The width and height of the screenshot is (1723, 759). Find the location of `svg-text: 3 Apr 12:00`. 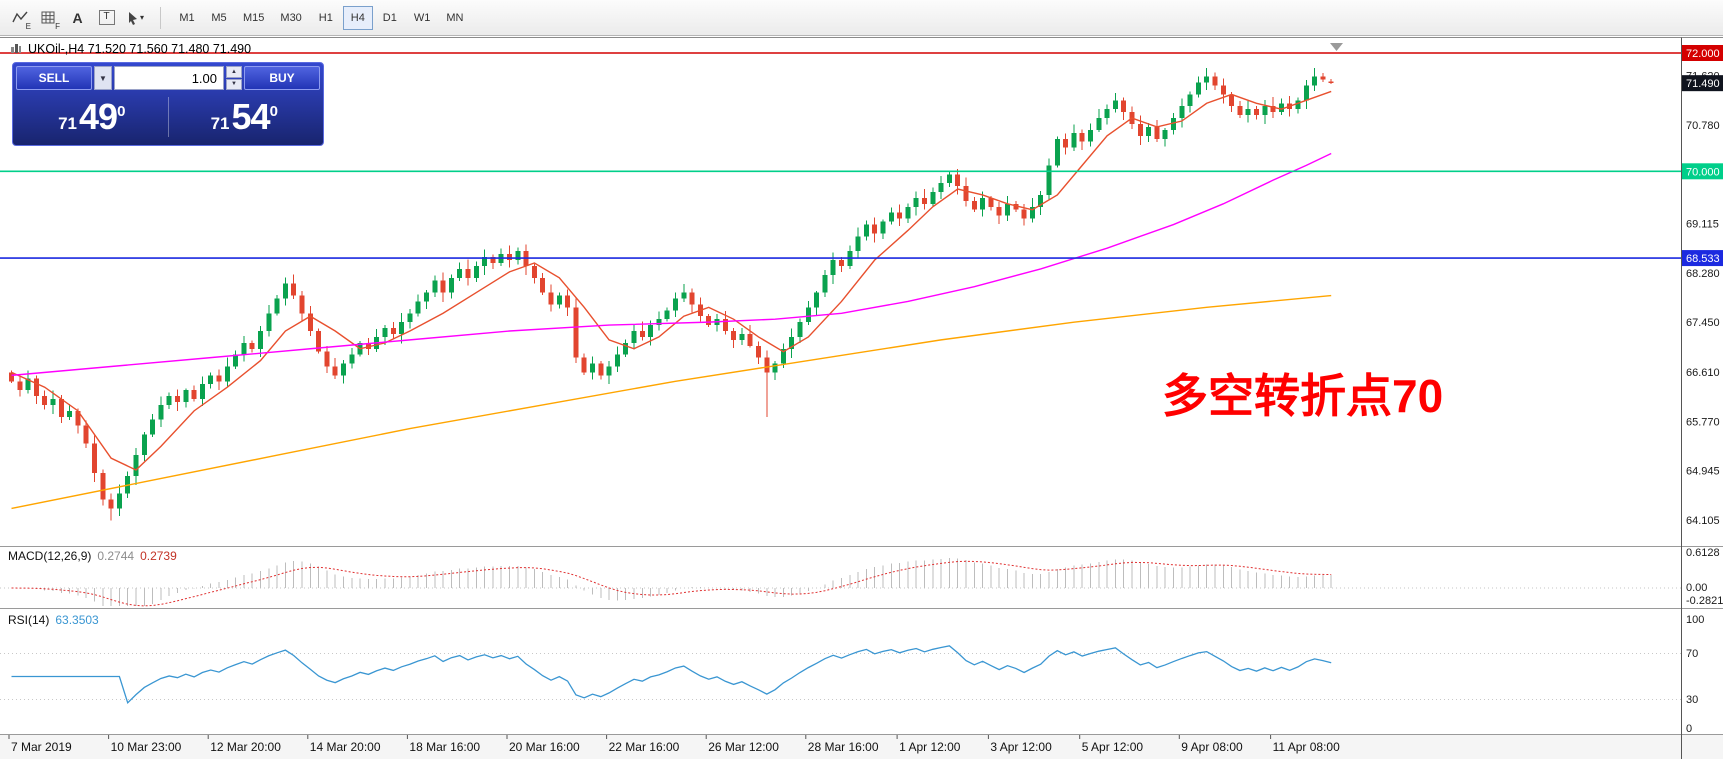

svg-text: 3 Apr 12:00 is located at coordinates (1021, 747).